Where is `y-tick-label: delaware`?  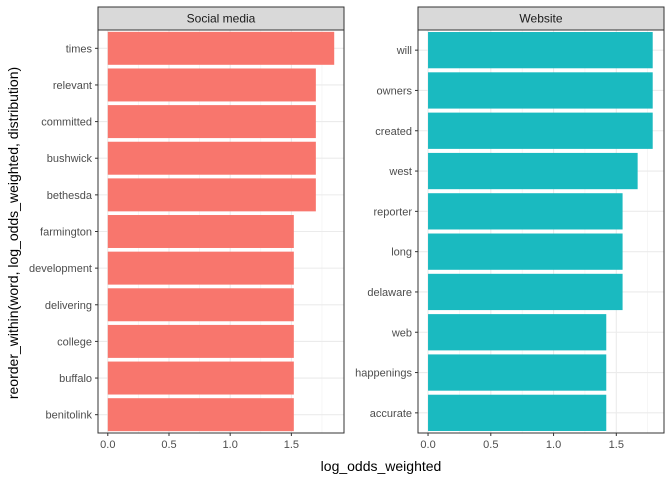 y-tick-label: delaware is located at coordinates (389, 293).